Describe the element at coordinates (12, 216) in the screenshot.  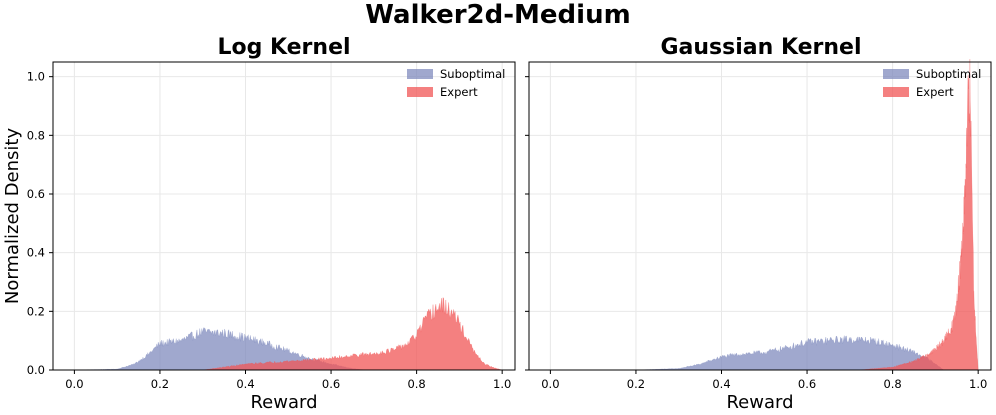
I see `ylabel-0: Normalized Density` at that location.